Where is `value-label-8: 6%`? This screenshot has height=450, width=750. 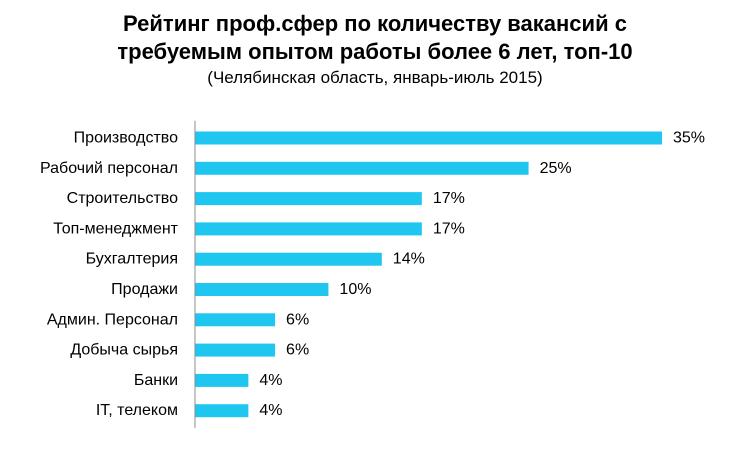
value-label-8: 6% is located at coordinates (297, 350).